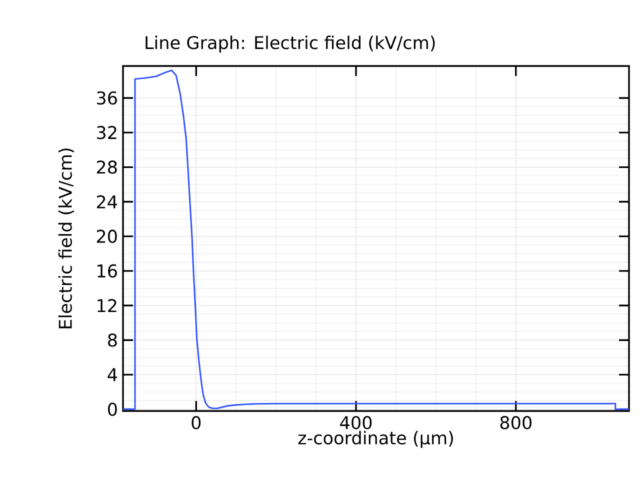  What do you see at coordinates (107, 271) in the screenshot?
I see `y-tick-label: 16` at bounding box center [107, 271].